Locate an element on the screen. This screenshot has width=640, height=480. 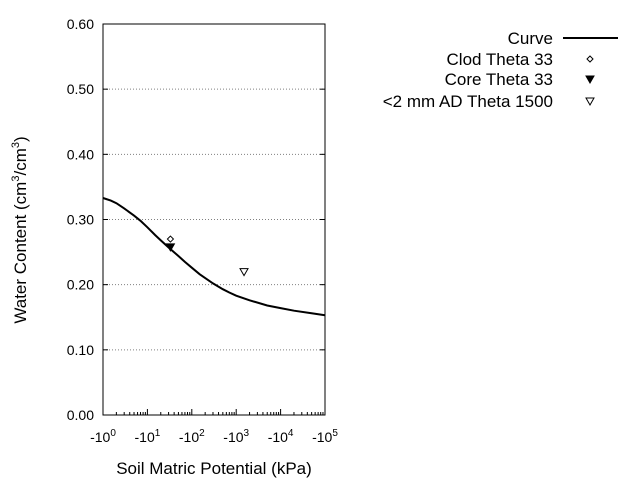
scatter-markers is located at coordinates (207, 256).